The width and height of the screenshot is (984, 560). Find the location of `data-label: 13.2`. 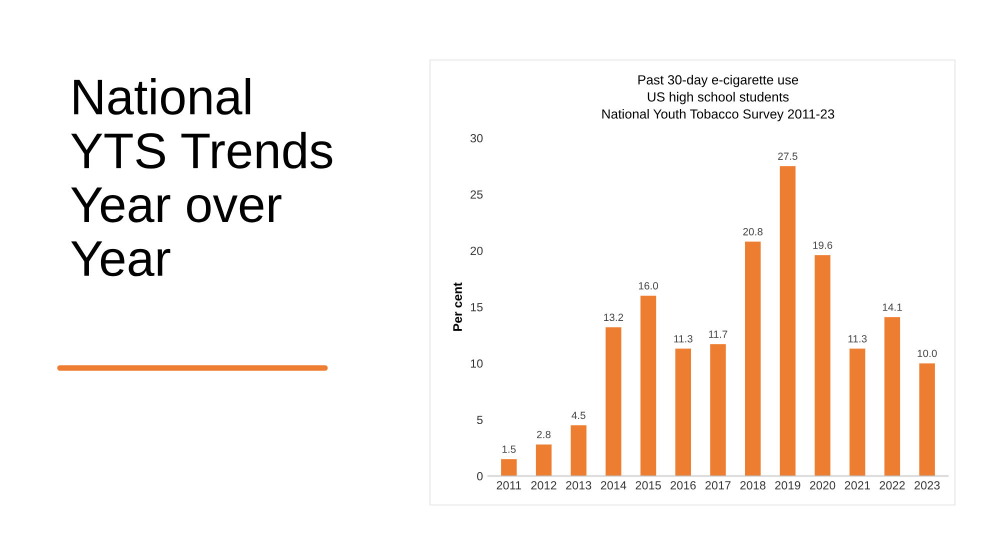

data-label: 13.2 is located at coordinates (614, 318).